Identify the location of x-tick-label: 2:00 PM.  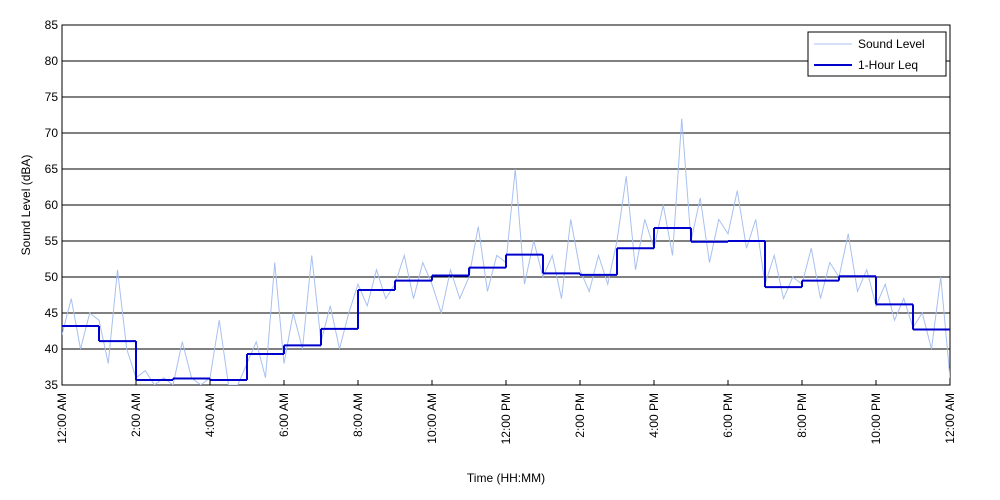
(580, 415).